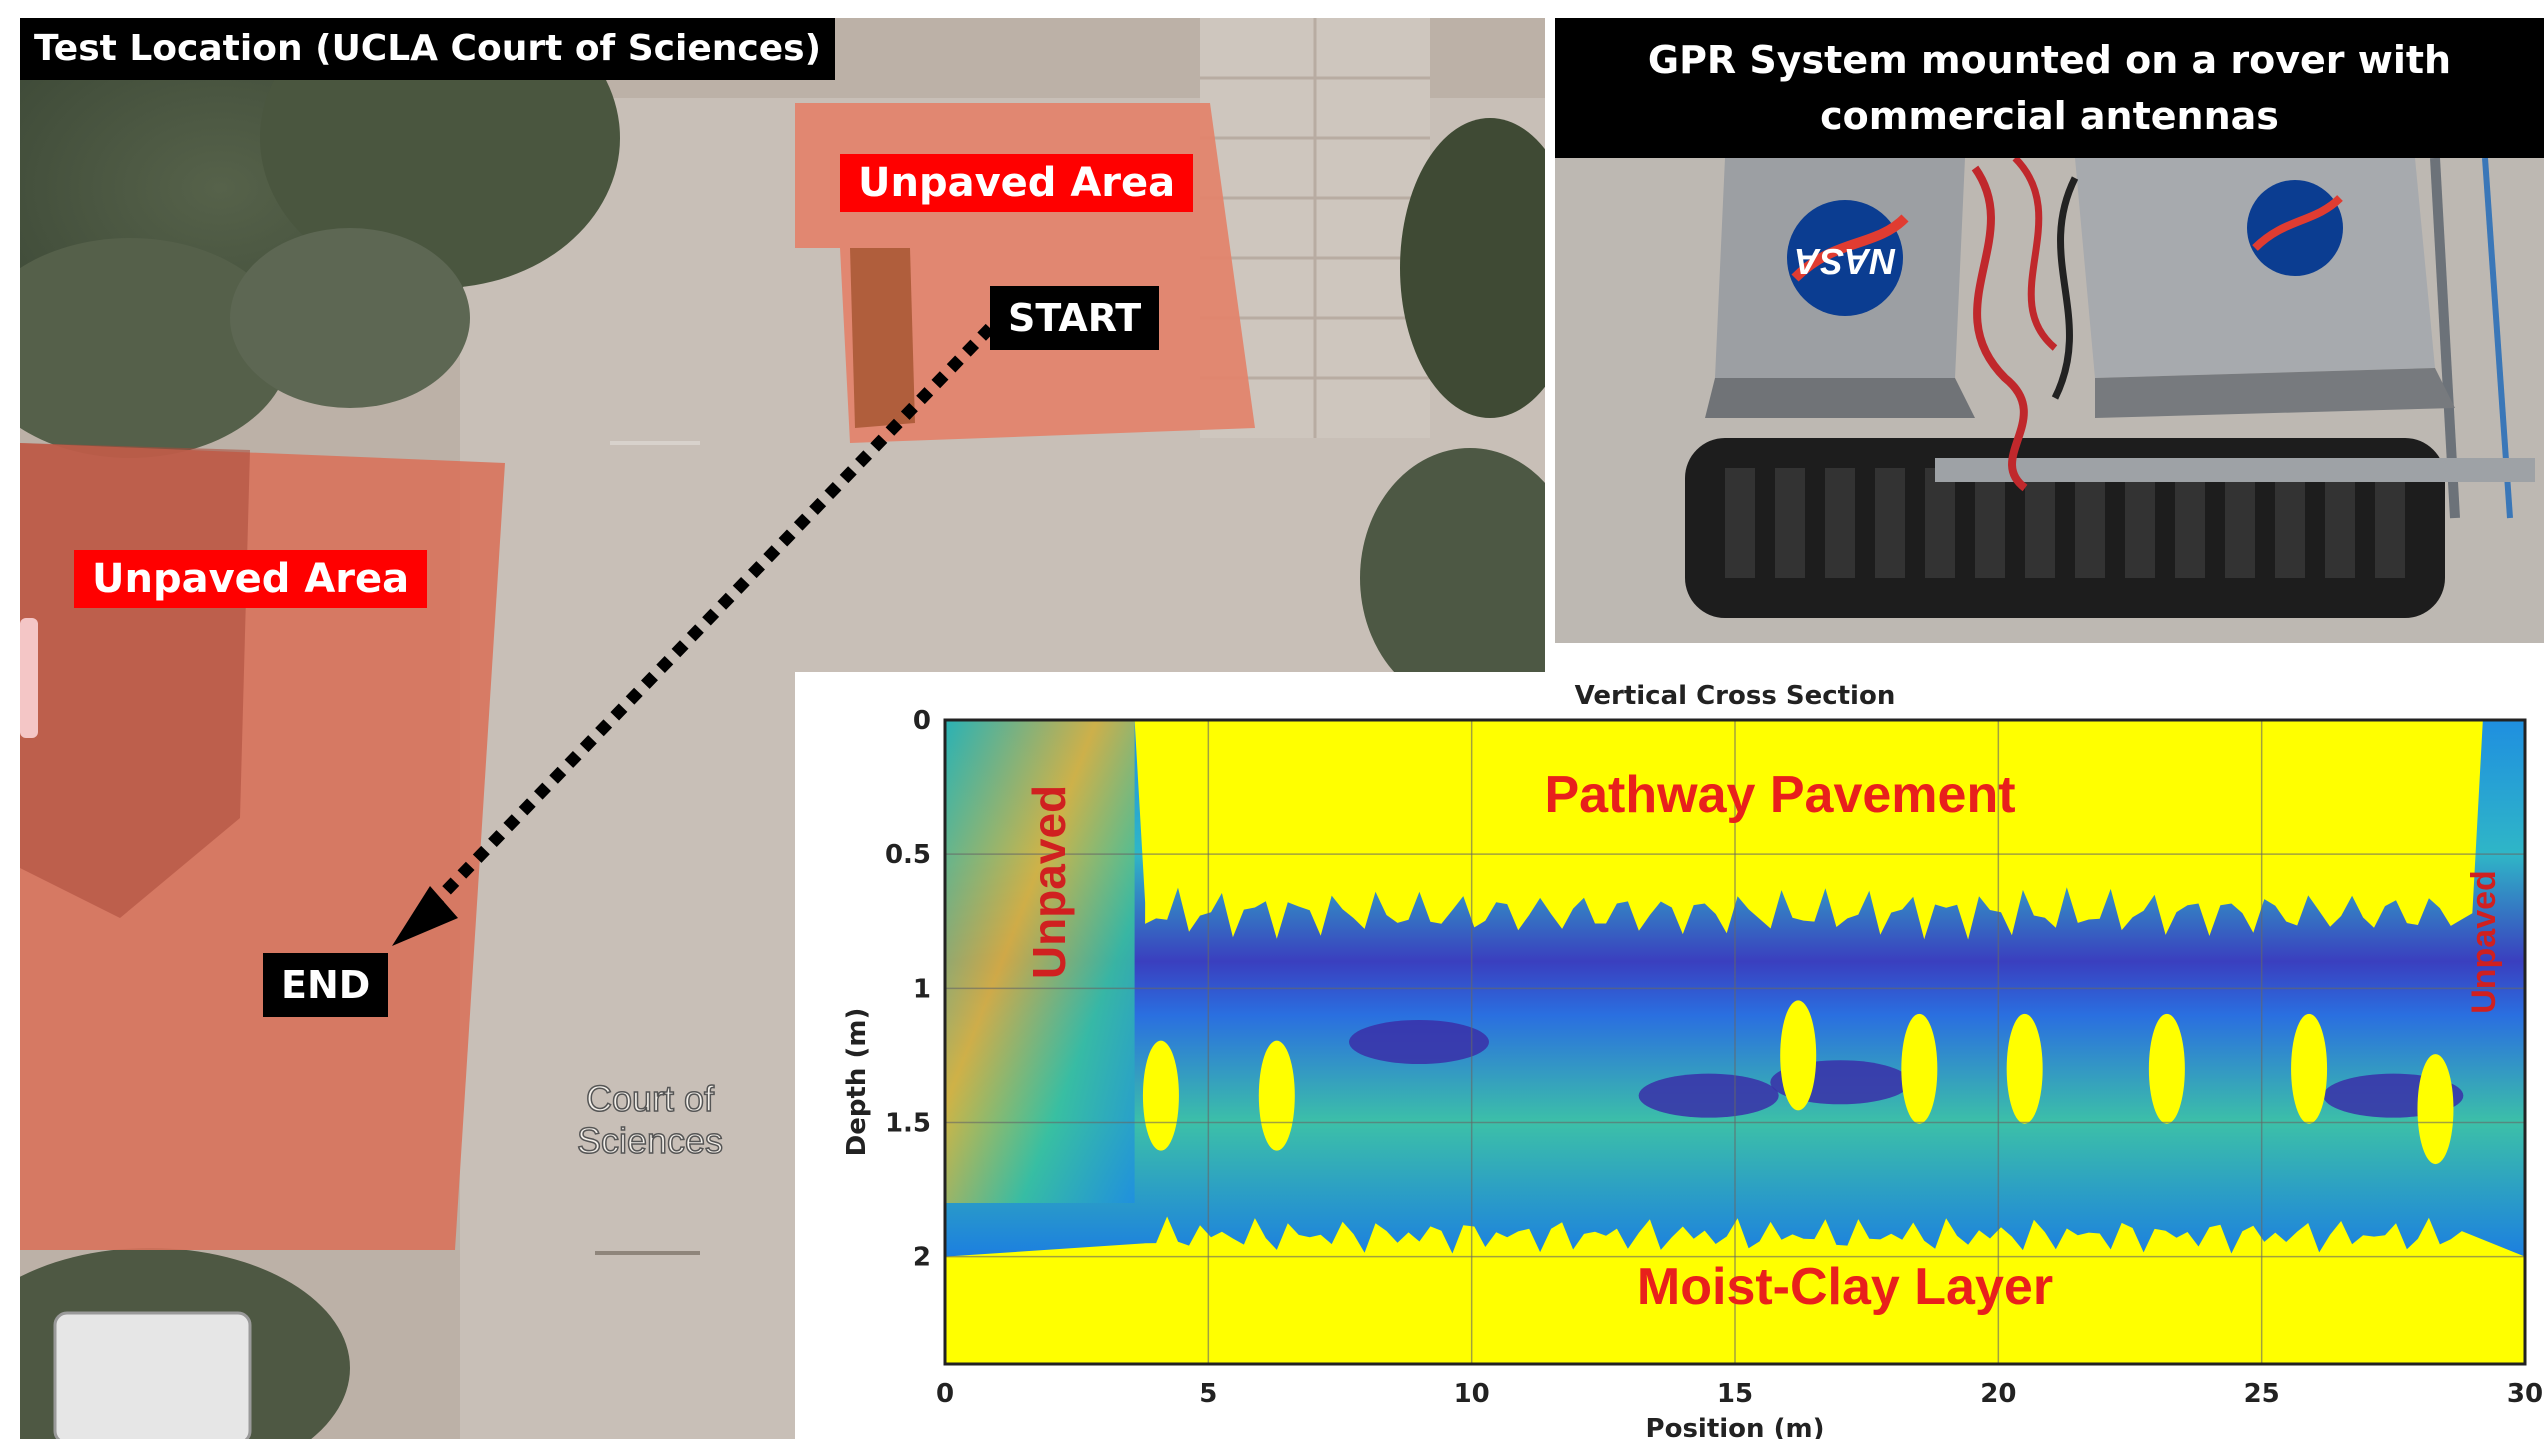  Describe the element at coordinates (908, 855) in the screenshot. I see `y-tick-label: 0.5` at that location.